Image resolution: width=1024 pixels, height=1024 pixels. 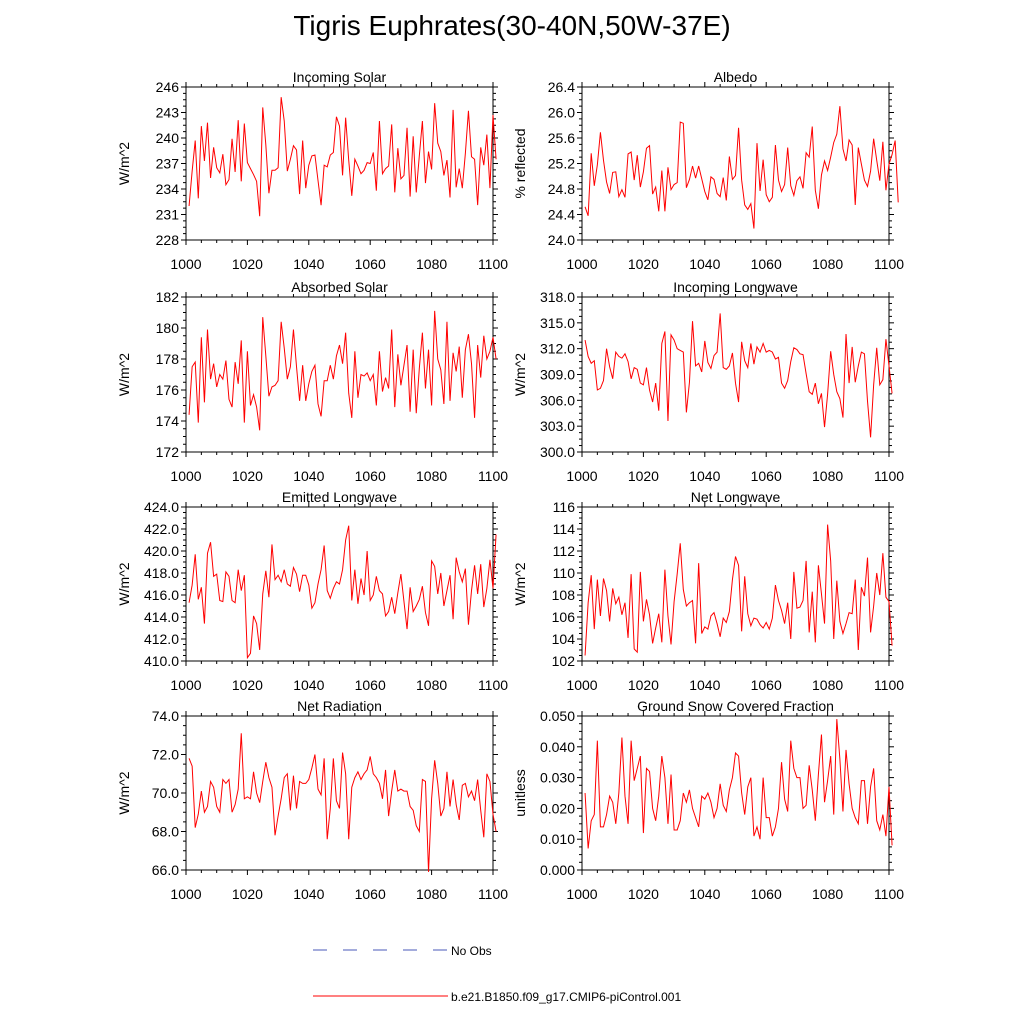 What do you see at coordinates (561, 215) in the screenshot?
I see `y-tick-label: 24.4` at bounding box center [561, 215].